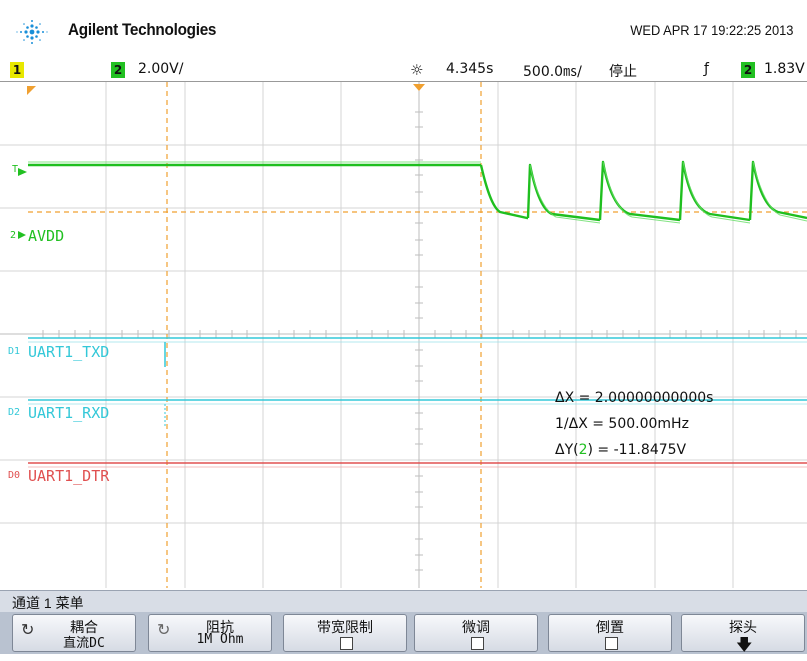 The image size is (807, 661). What do you see at coordinates (69, 352) in the screenshot?
I see `digital-label-txd: UART1_TXD` at bounding box center [69, 352].